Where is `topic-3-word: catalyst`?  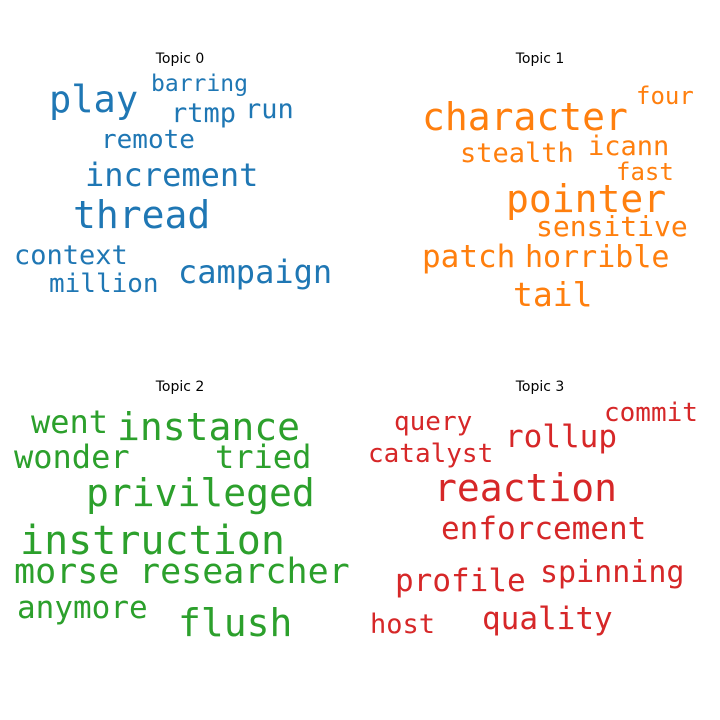
topic-3-word: catalyst is located at coordinates (431, 454).